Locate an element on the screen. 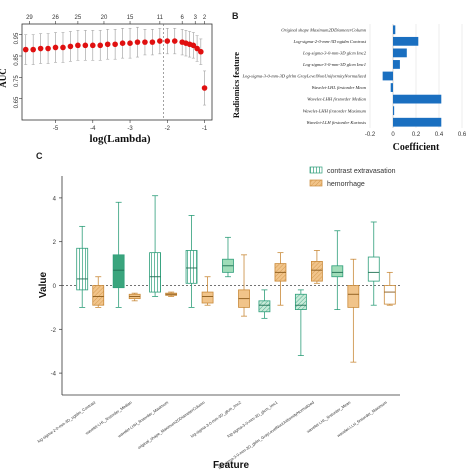  panel-a-x-axis: -5 -4 -3 -2 -1 is located at coordinates (130, 126).